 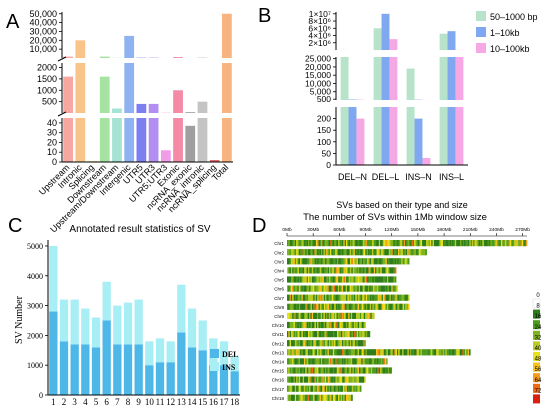 I want to click on panel-letter: D, so click(x=259, y=226).